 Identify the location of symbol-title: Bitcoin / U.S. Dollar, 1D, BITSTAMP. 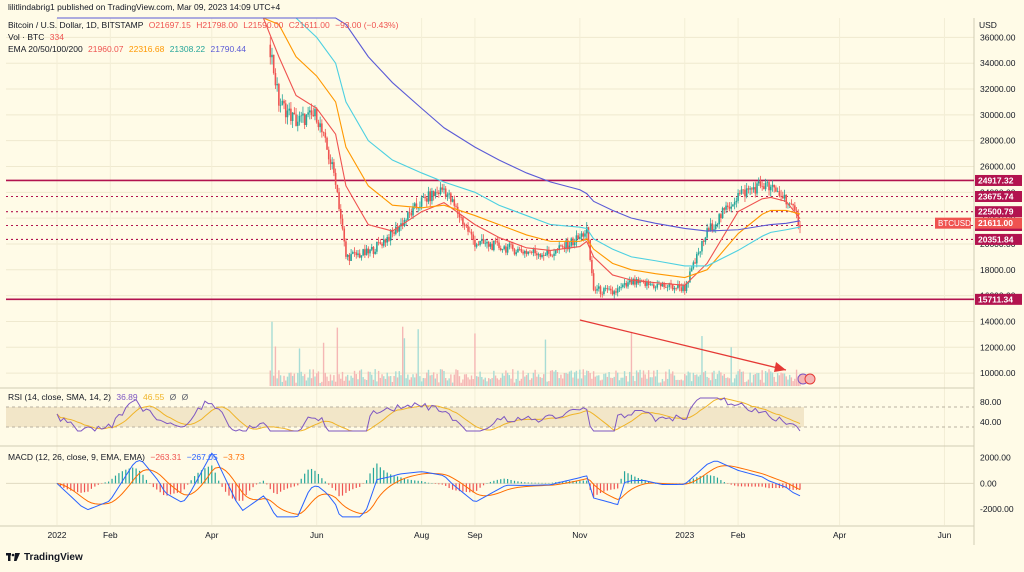
(75, 25).